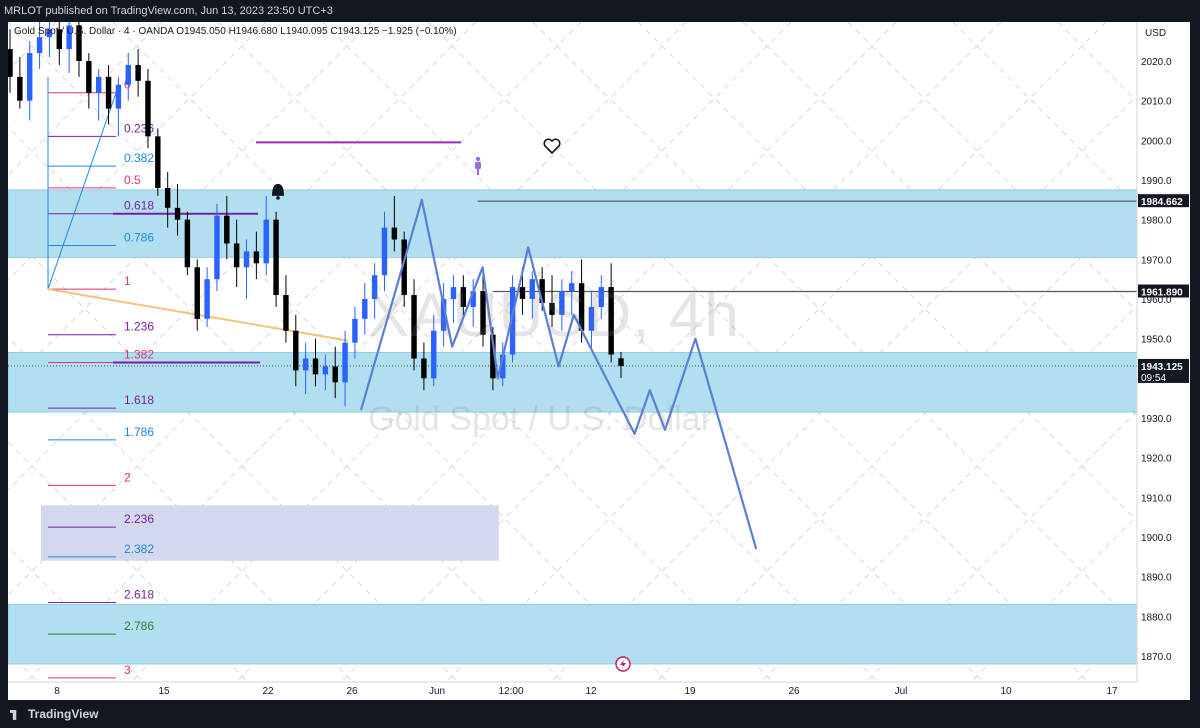  I want to click on symbol-source: OANDA, so click(156, 31).